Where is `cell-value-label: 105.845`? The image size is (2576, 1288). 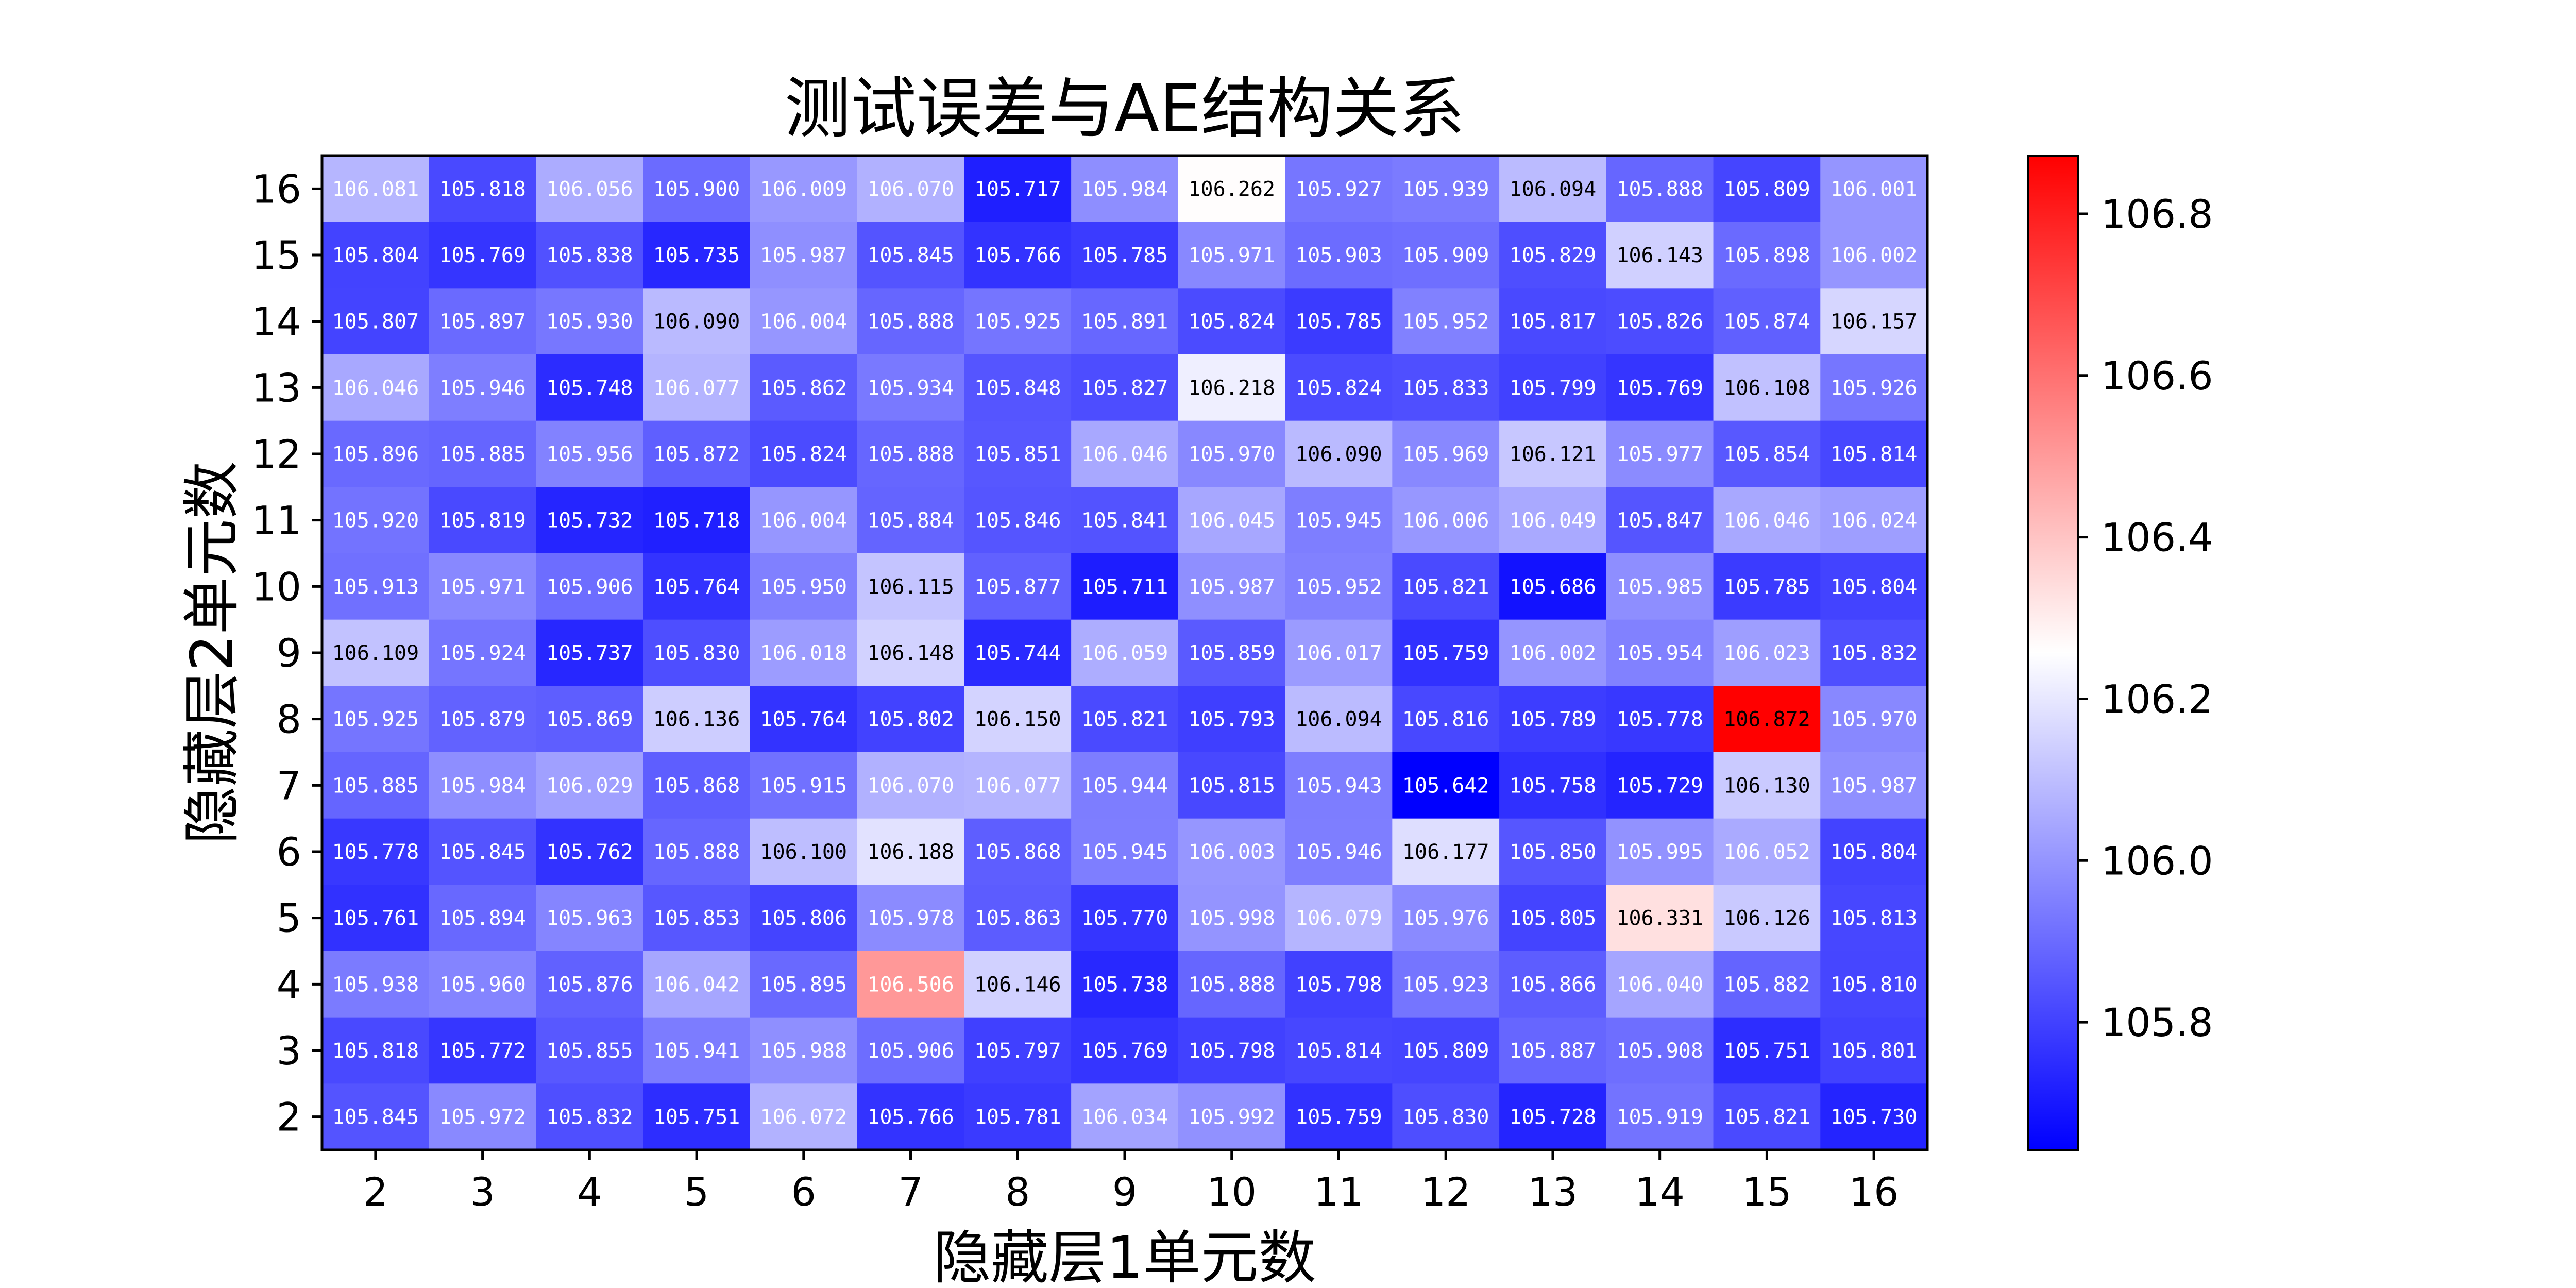
cell-value-label: 105.845 is located at coordinates (376, 1117).